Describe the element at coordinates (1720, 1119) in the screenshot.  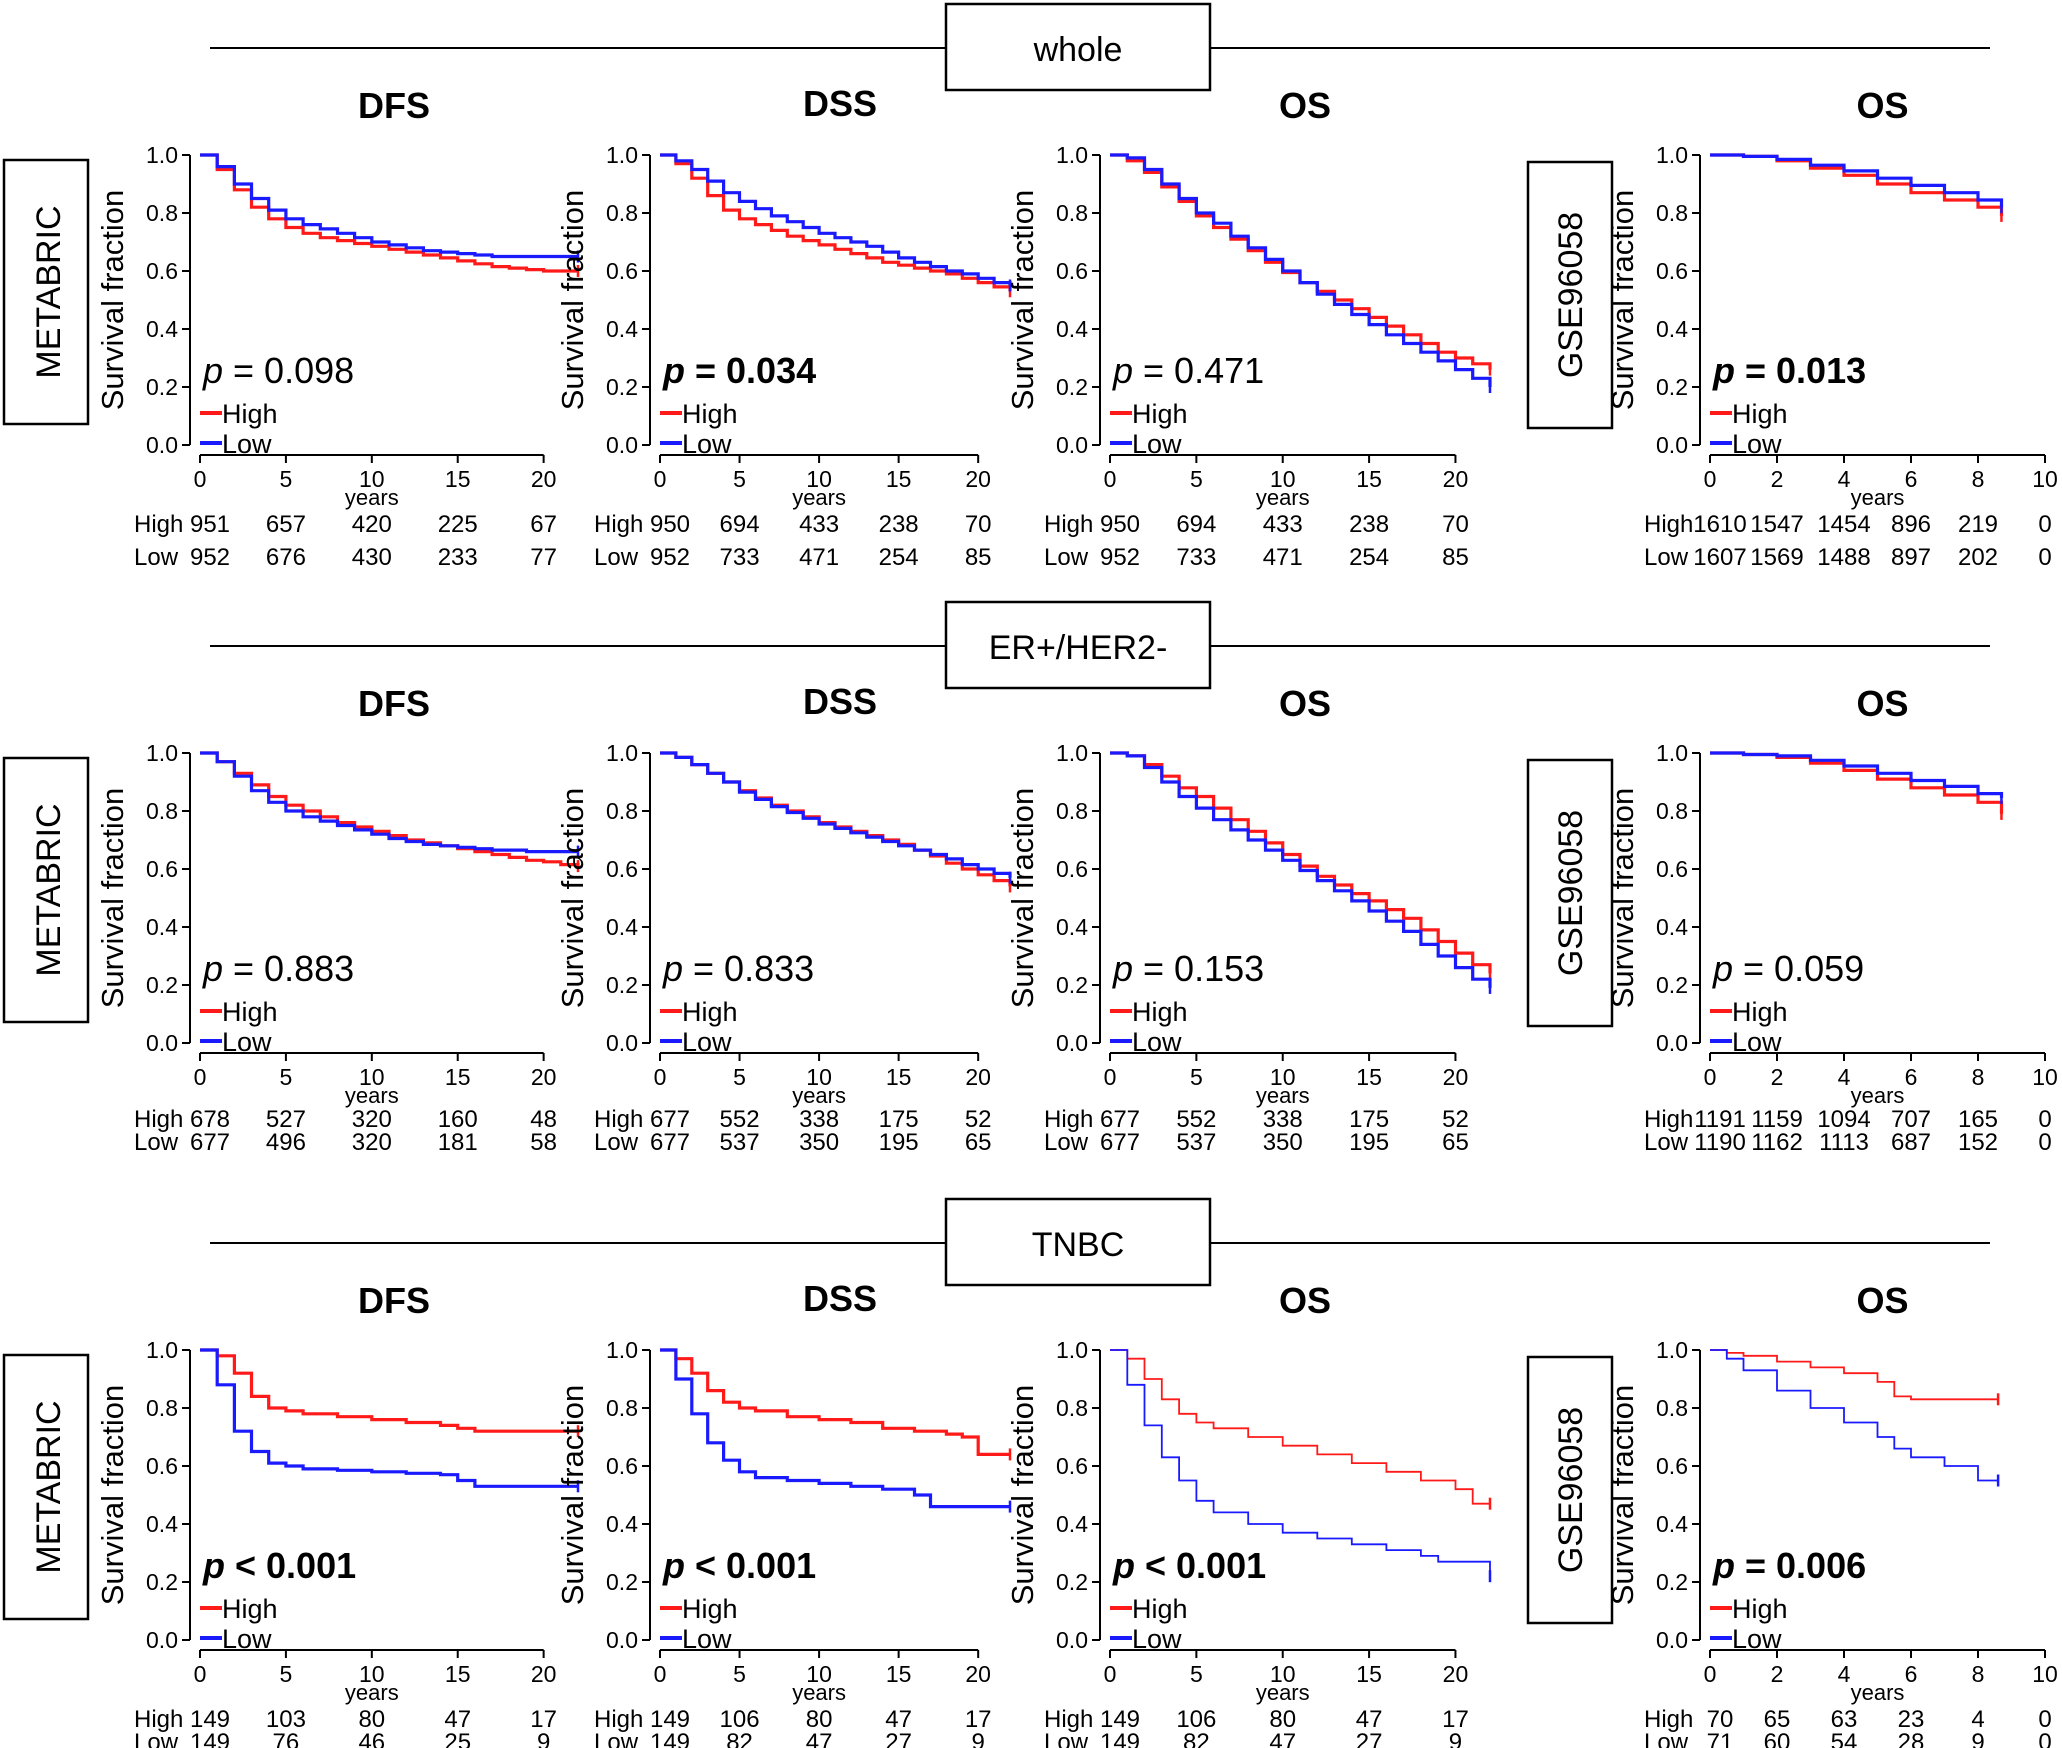
I see `at-risk-high-value: 1191` at that location.